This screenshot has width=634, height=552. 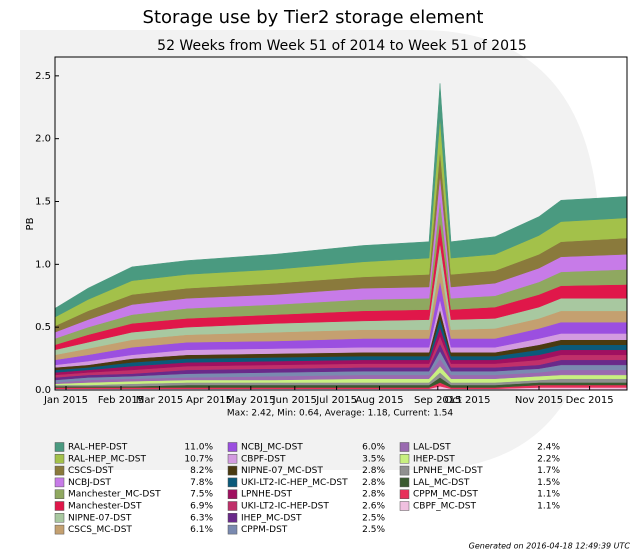 What do you see at coordinates (590, 400) in the screenshot?
I see `x-tick-label: Dec 2015` at bounding box center [590, 400].